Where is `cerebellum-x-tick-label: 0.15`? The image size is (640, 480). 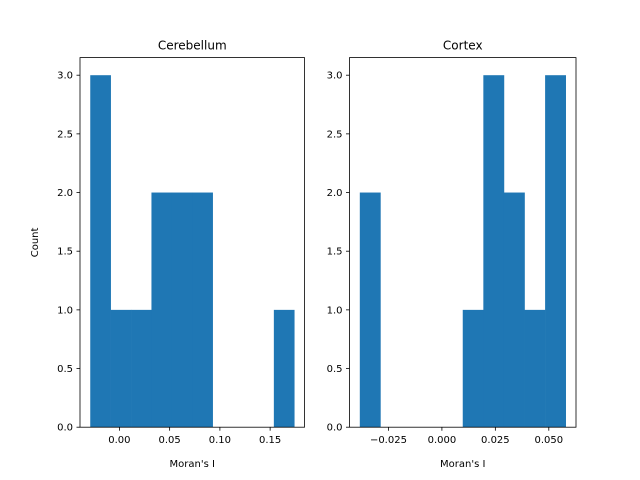
cerebellum-x-tick-label: 0.15 is located at coordinates (270, 440).